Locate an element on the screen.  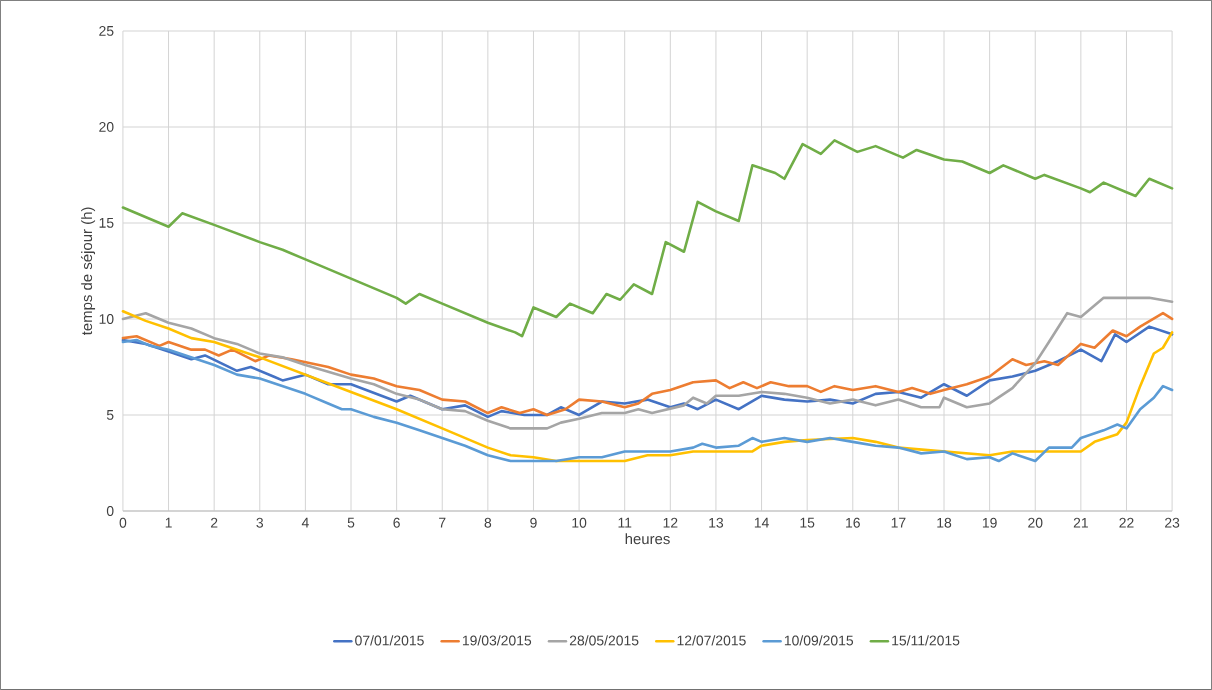
x-tick-label: 15 is located at coordinates (807, 522).